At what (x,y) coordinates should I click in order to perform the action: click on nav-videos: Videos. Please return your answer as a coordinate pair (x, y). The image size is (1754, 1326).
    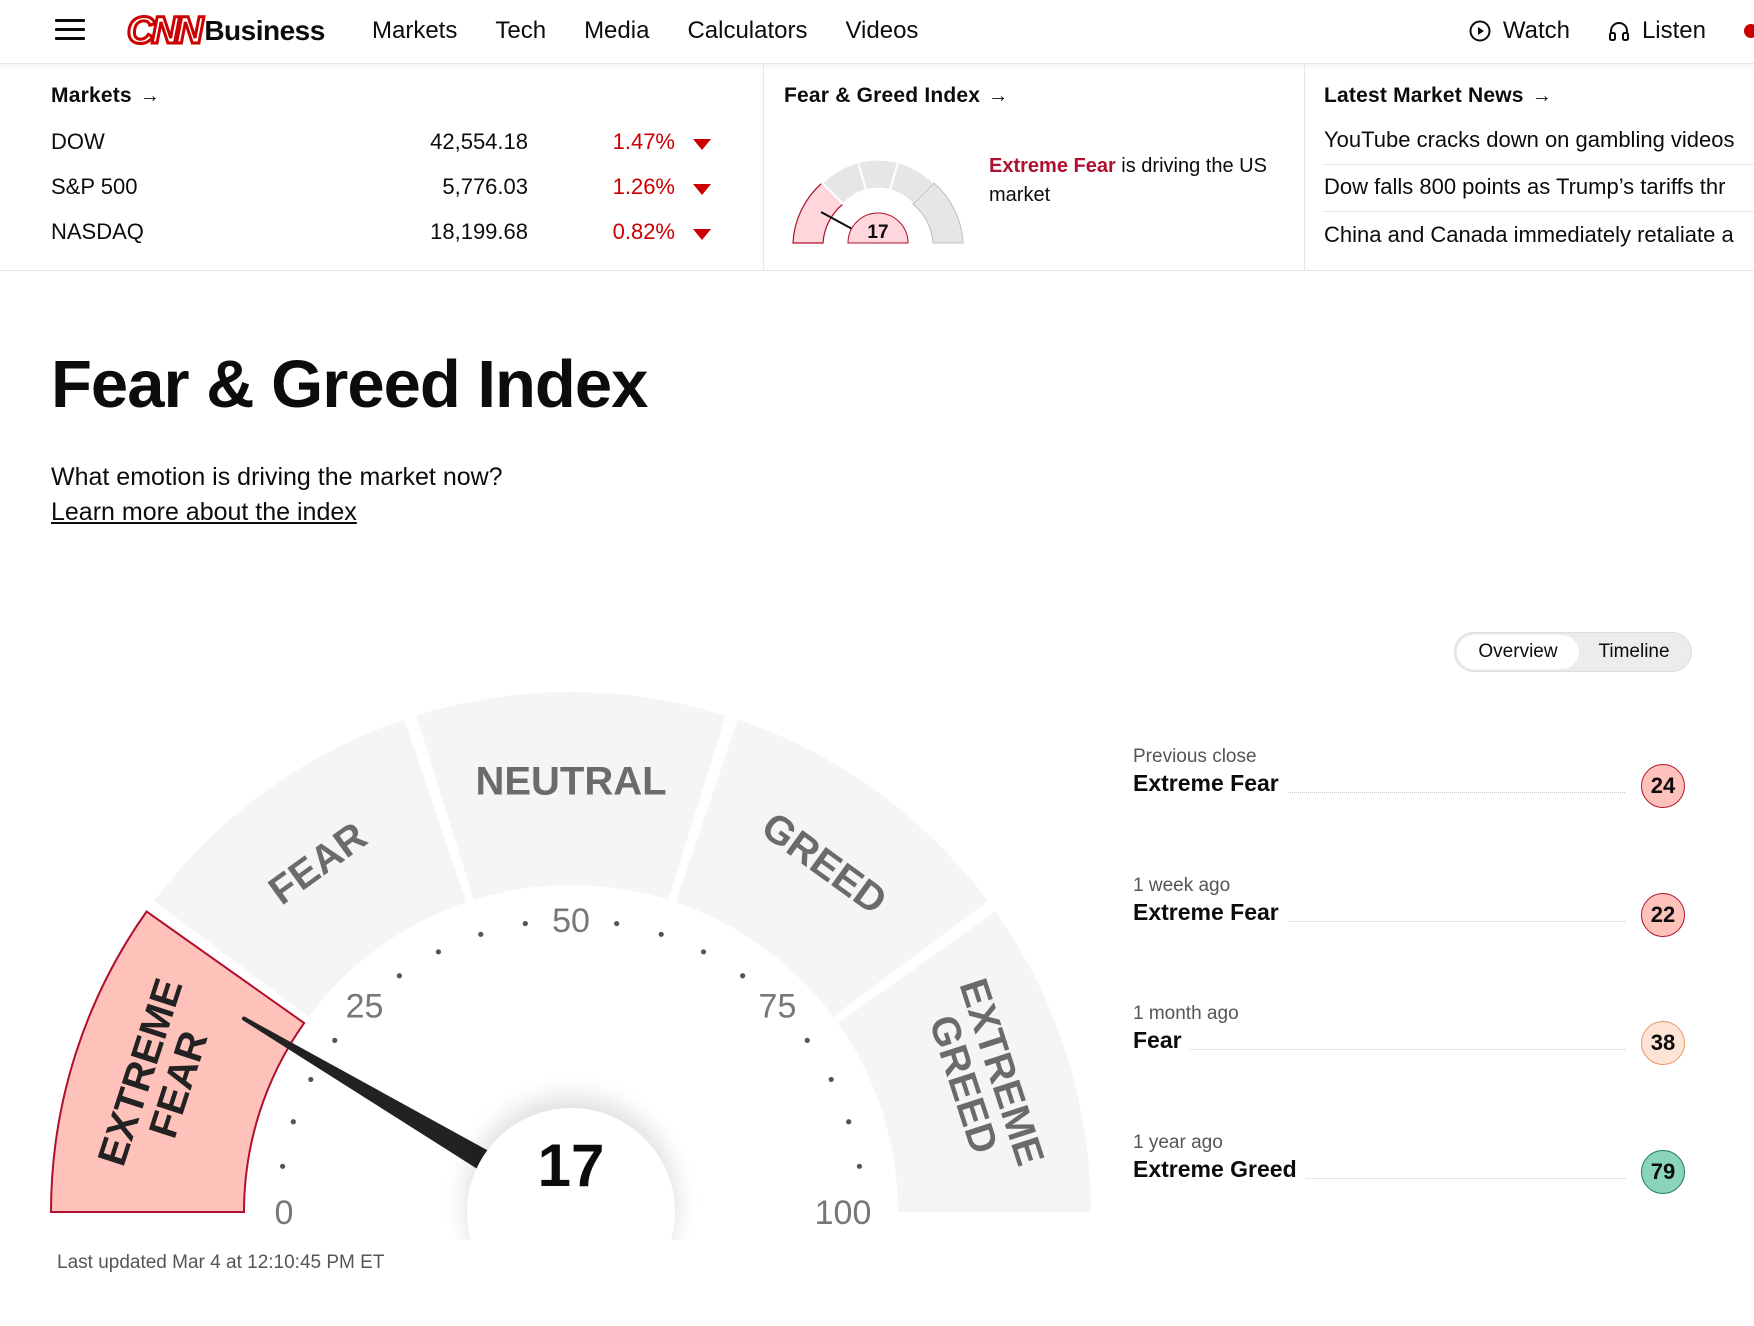
    Looking at the image, I should click on (882, 30).